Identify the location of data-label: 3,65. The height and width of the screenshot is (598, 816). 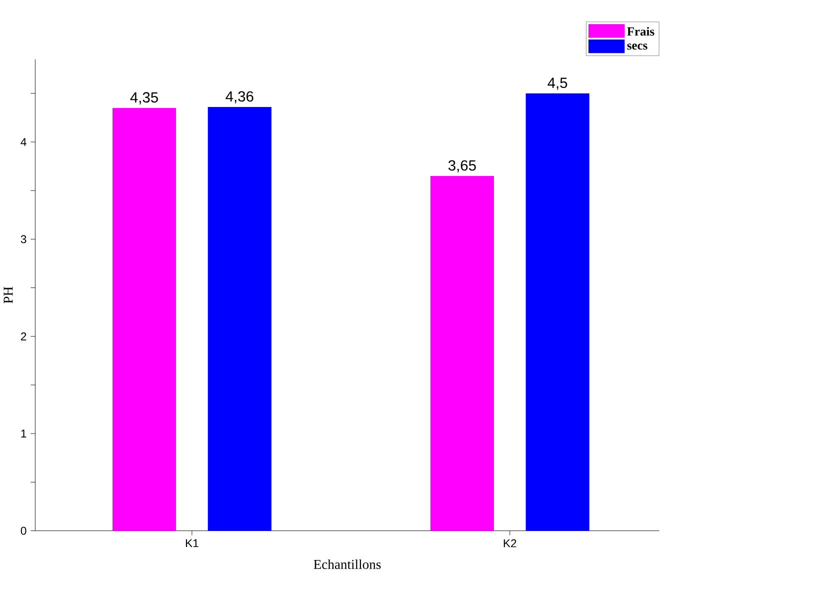
(462, 166).